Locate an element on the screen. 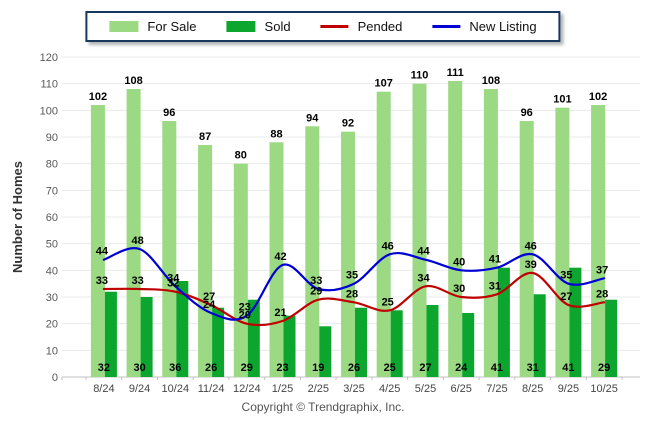 The width and height of the screenshot is (646, 434). svg-text: 100 is located at coordinates (49, 111).